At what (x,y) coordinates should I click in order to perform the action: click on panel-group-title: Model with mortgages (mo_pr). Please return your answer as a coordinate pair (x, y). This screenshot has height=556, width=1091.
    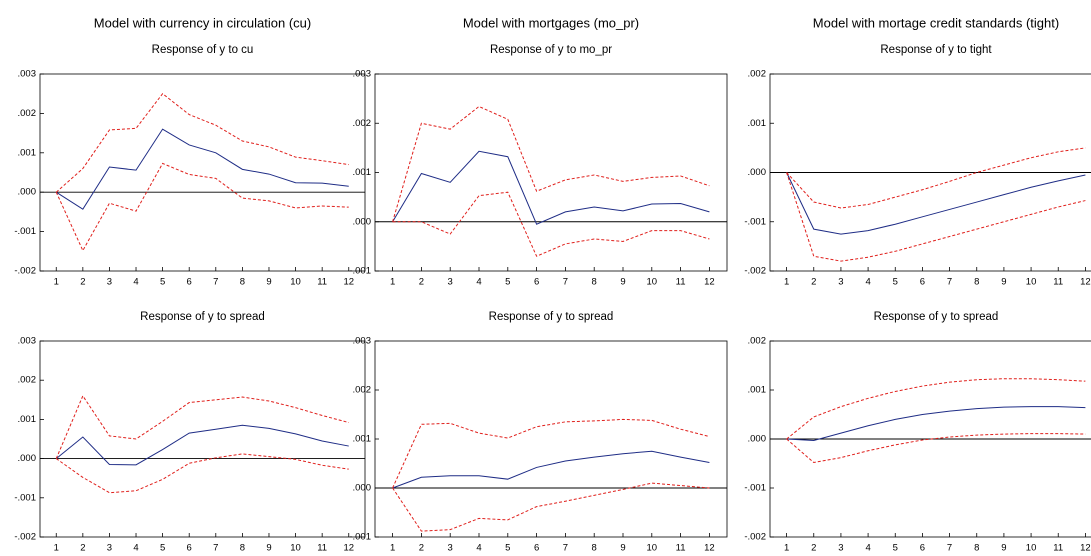
    Looking at the image, I should click on (551, 22).